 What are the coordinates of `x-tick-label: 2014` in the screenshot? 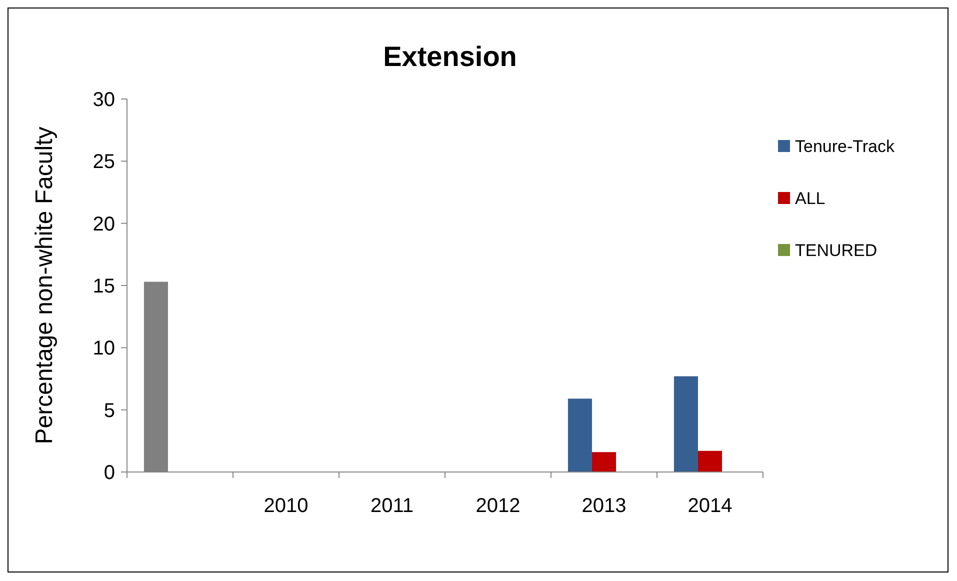 It's located at (710, 506).